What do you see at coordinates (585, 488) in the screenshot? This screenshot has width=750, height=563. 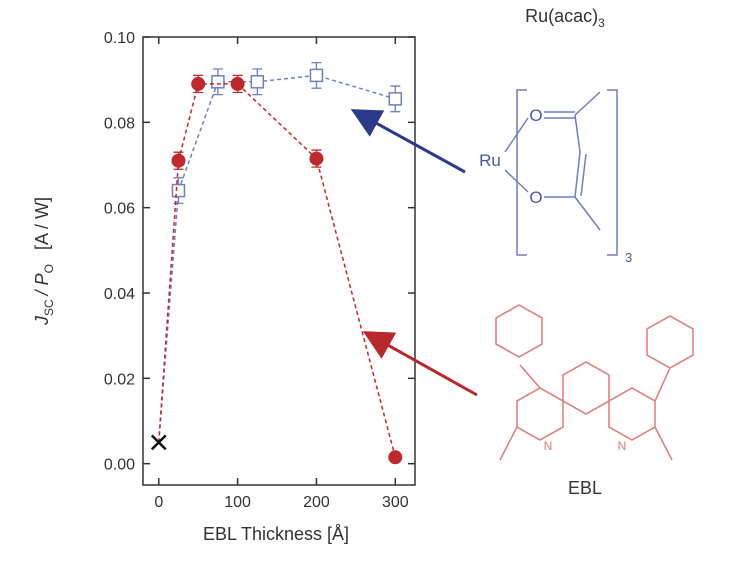 I see `molecule-label: EBL` at bounding box center [585, 488].